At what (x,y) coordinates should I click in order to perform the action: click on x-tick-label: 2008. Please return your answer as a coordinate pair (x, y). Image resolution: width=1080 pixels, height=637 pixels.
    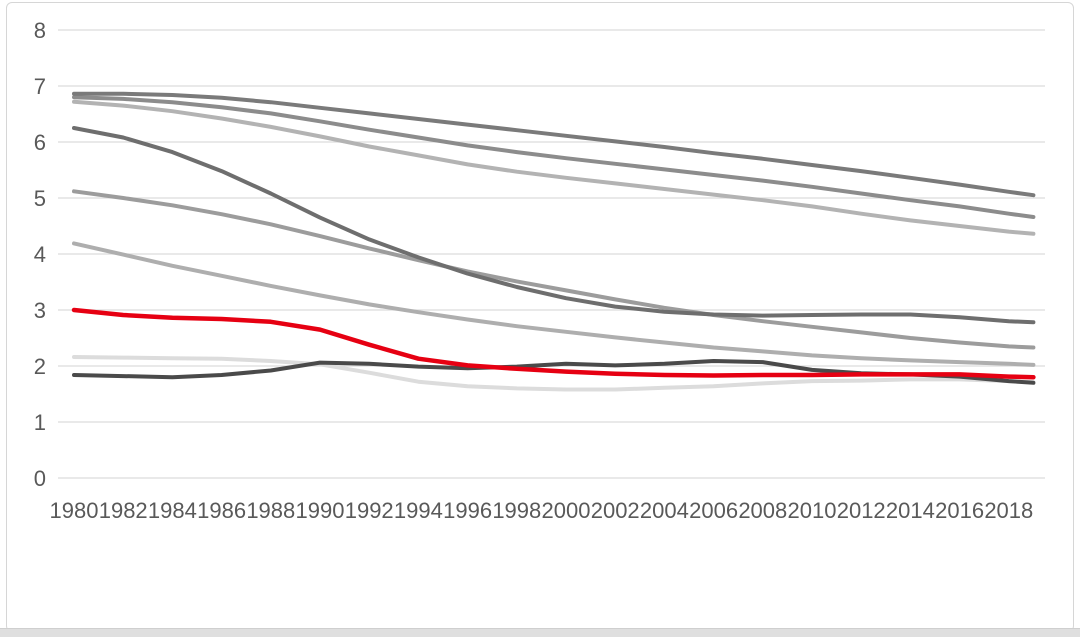
    Looking at the image, I should click on (762, 510).